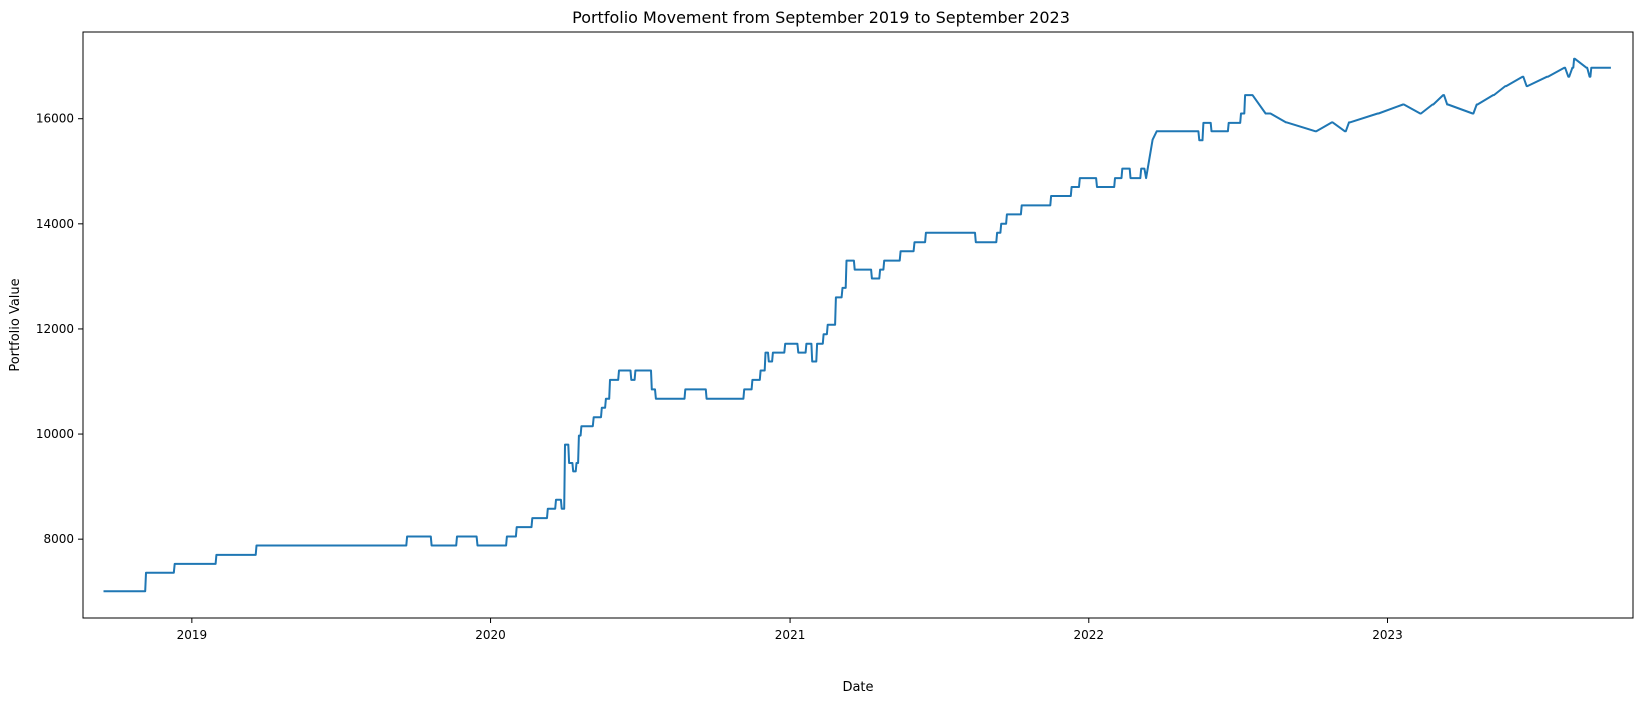 The width and height of the screenshot is (1643, 701). What do you see at coordinates (1387, 635) in the screenshot?
I see `x-tick-label: 2023` at bounding box center [1387, 635].